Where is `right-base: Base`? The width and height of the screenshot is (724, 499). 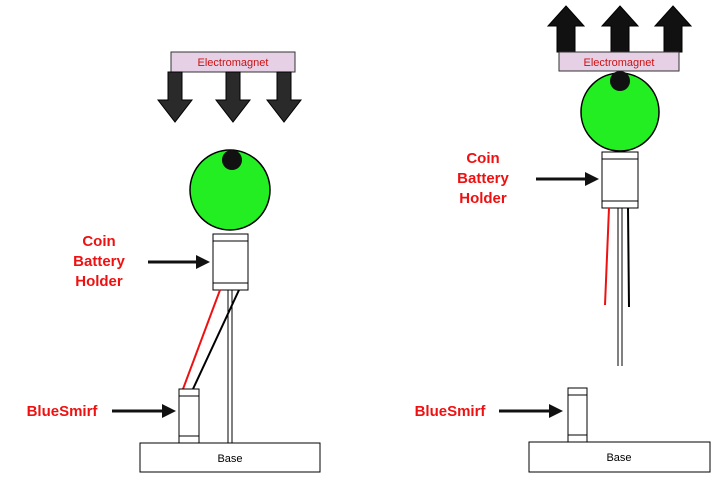 right-base: Base is located at coordinates (619, 457).